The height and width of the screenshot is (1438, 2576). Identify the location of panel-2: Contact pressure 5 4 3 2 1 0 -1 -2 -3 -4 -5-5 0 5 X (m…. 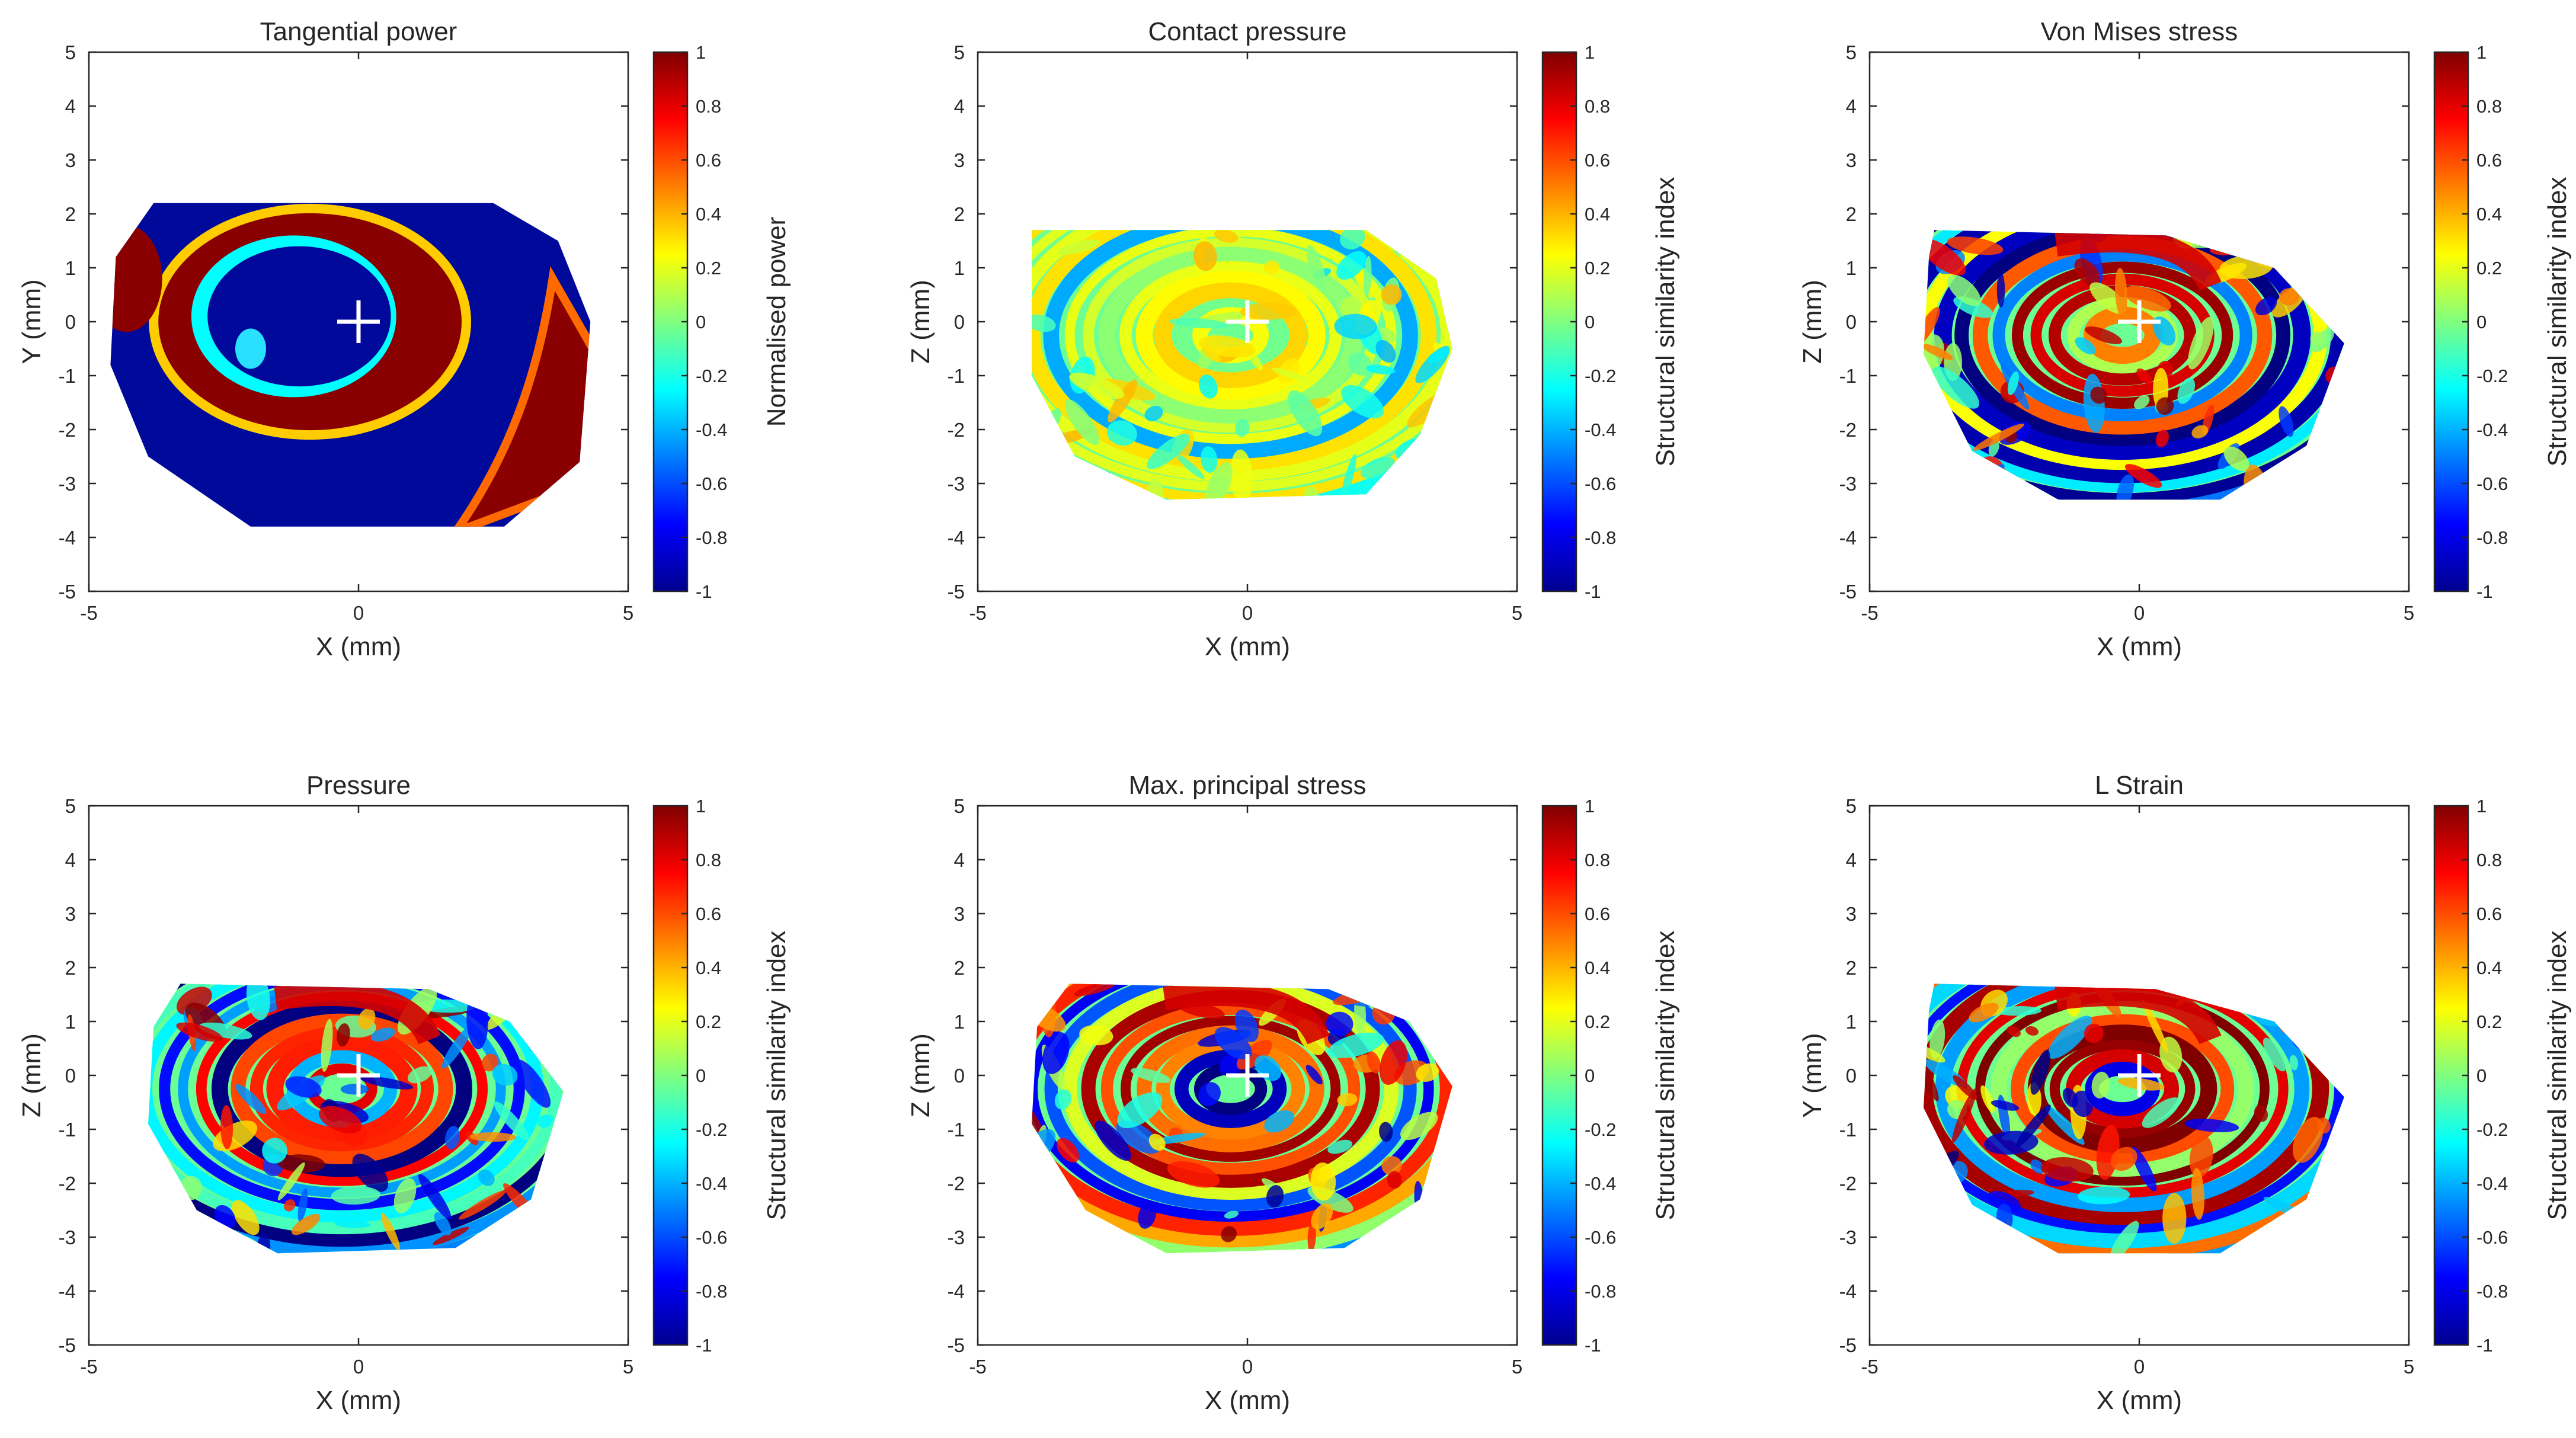
(1293, 339).